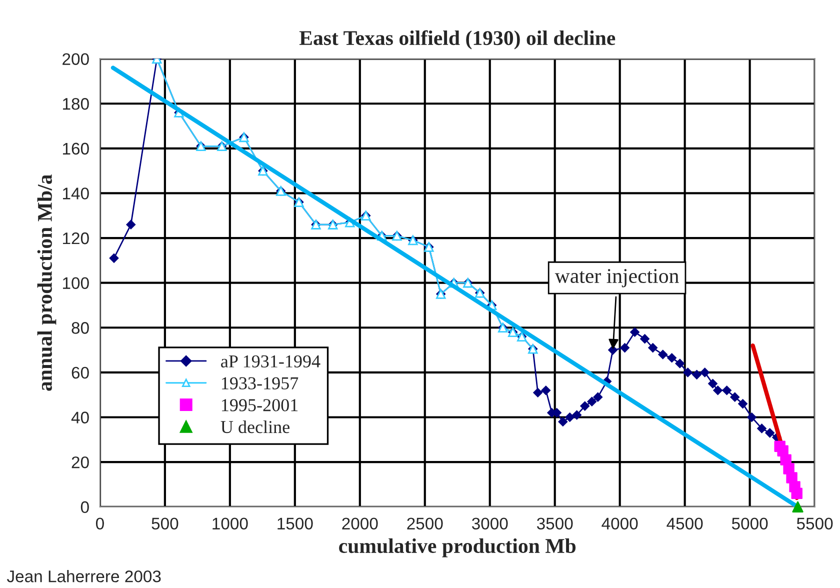 Image resolution: width=840 pixels, height=588 pixels. I want to click on x-tick-label: 1000, so click(230, 524).